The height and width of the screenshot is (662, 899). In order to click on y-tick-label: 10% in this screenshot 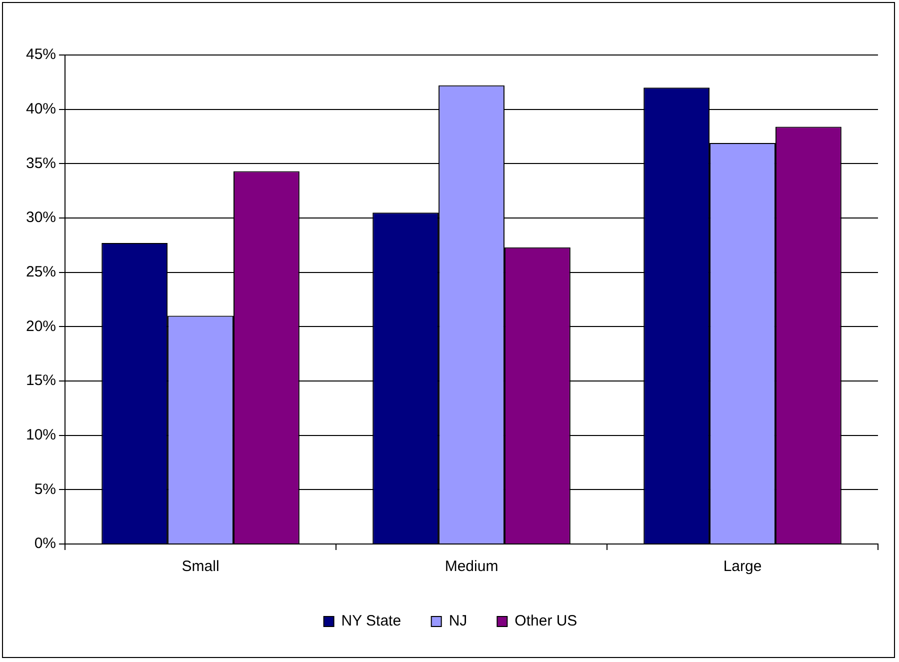, I will do `click(41, 435)`.